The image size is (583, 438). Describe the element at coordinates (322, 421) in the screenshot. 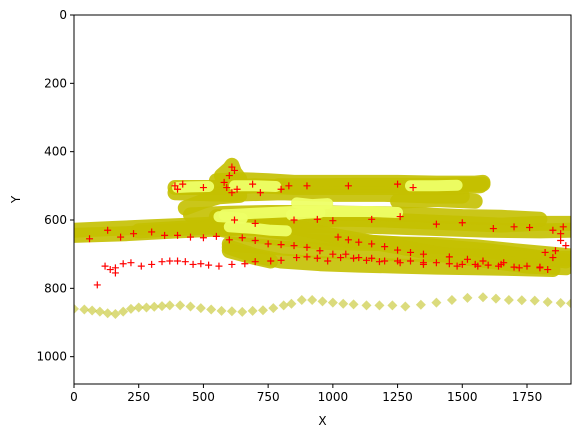

I see `x-axis-label: X` at that location.